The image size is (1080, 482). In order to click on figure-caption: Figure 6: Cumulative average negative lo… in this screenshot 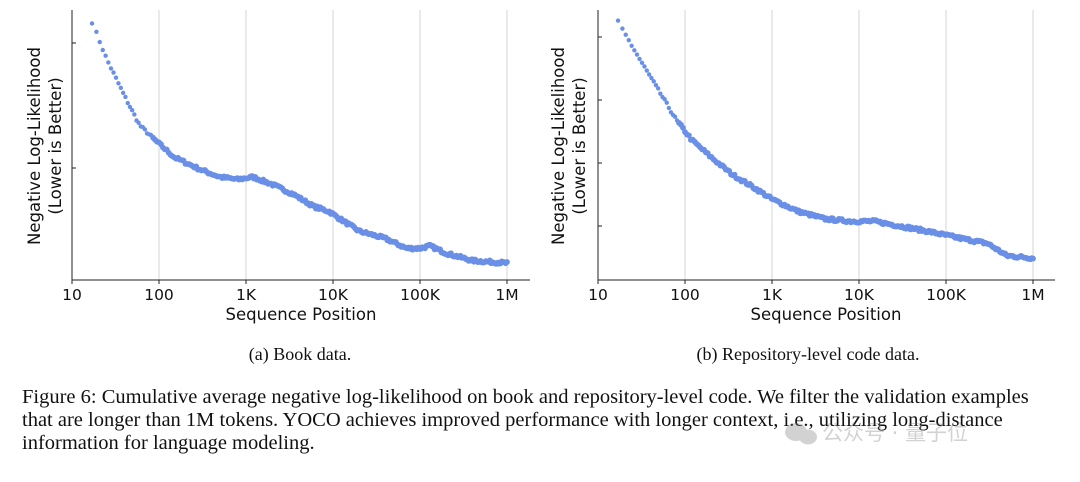, I will do `click(525, 420)`.